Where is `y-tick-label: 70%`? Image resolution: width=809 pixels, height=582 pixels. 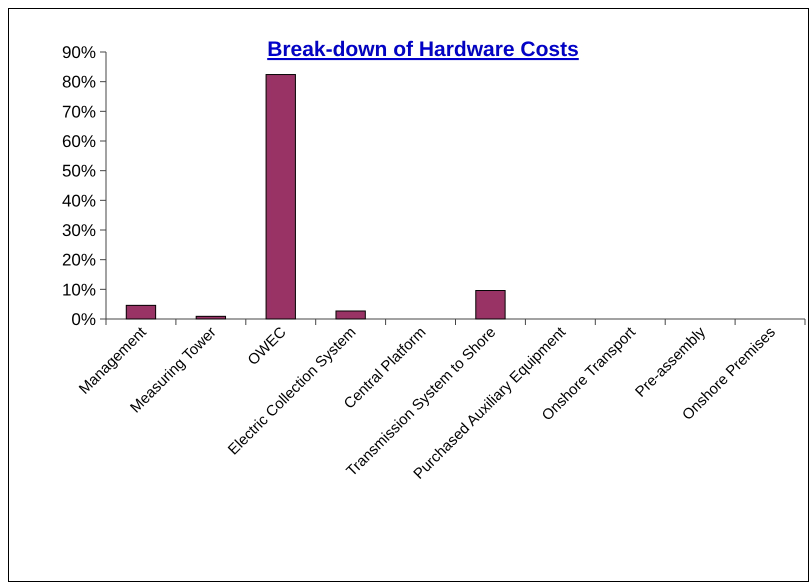 y-tick-label: 70% is located at coordinates (79, 112).